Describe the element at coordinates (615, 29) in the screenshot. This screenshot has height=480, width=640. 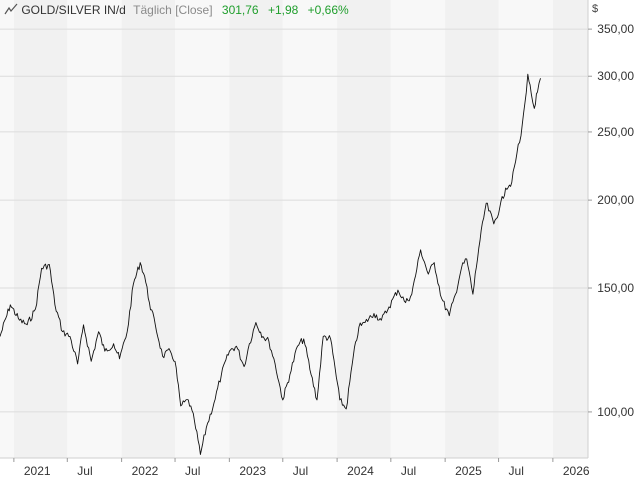
I see `y-tick-label: 350,00` at that location.